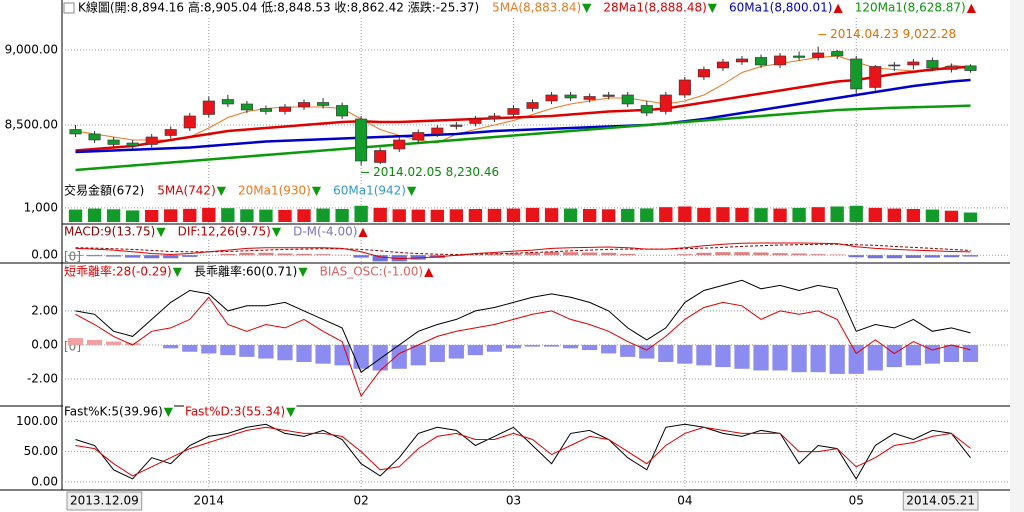  I want to click on legend-text: 5MA(742), so click(186, 191).